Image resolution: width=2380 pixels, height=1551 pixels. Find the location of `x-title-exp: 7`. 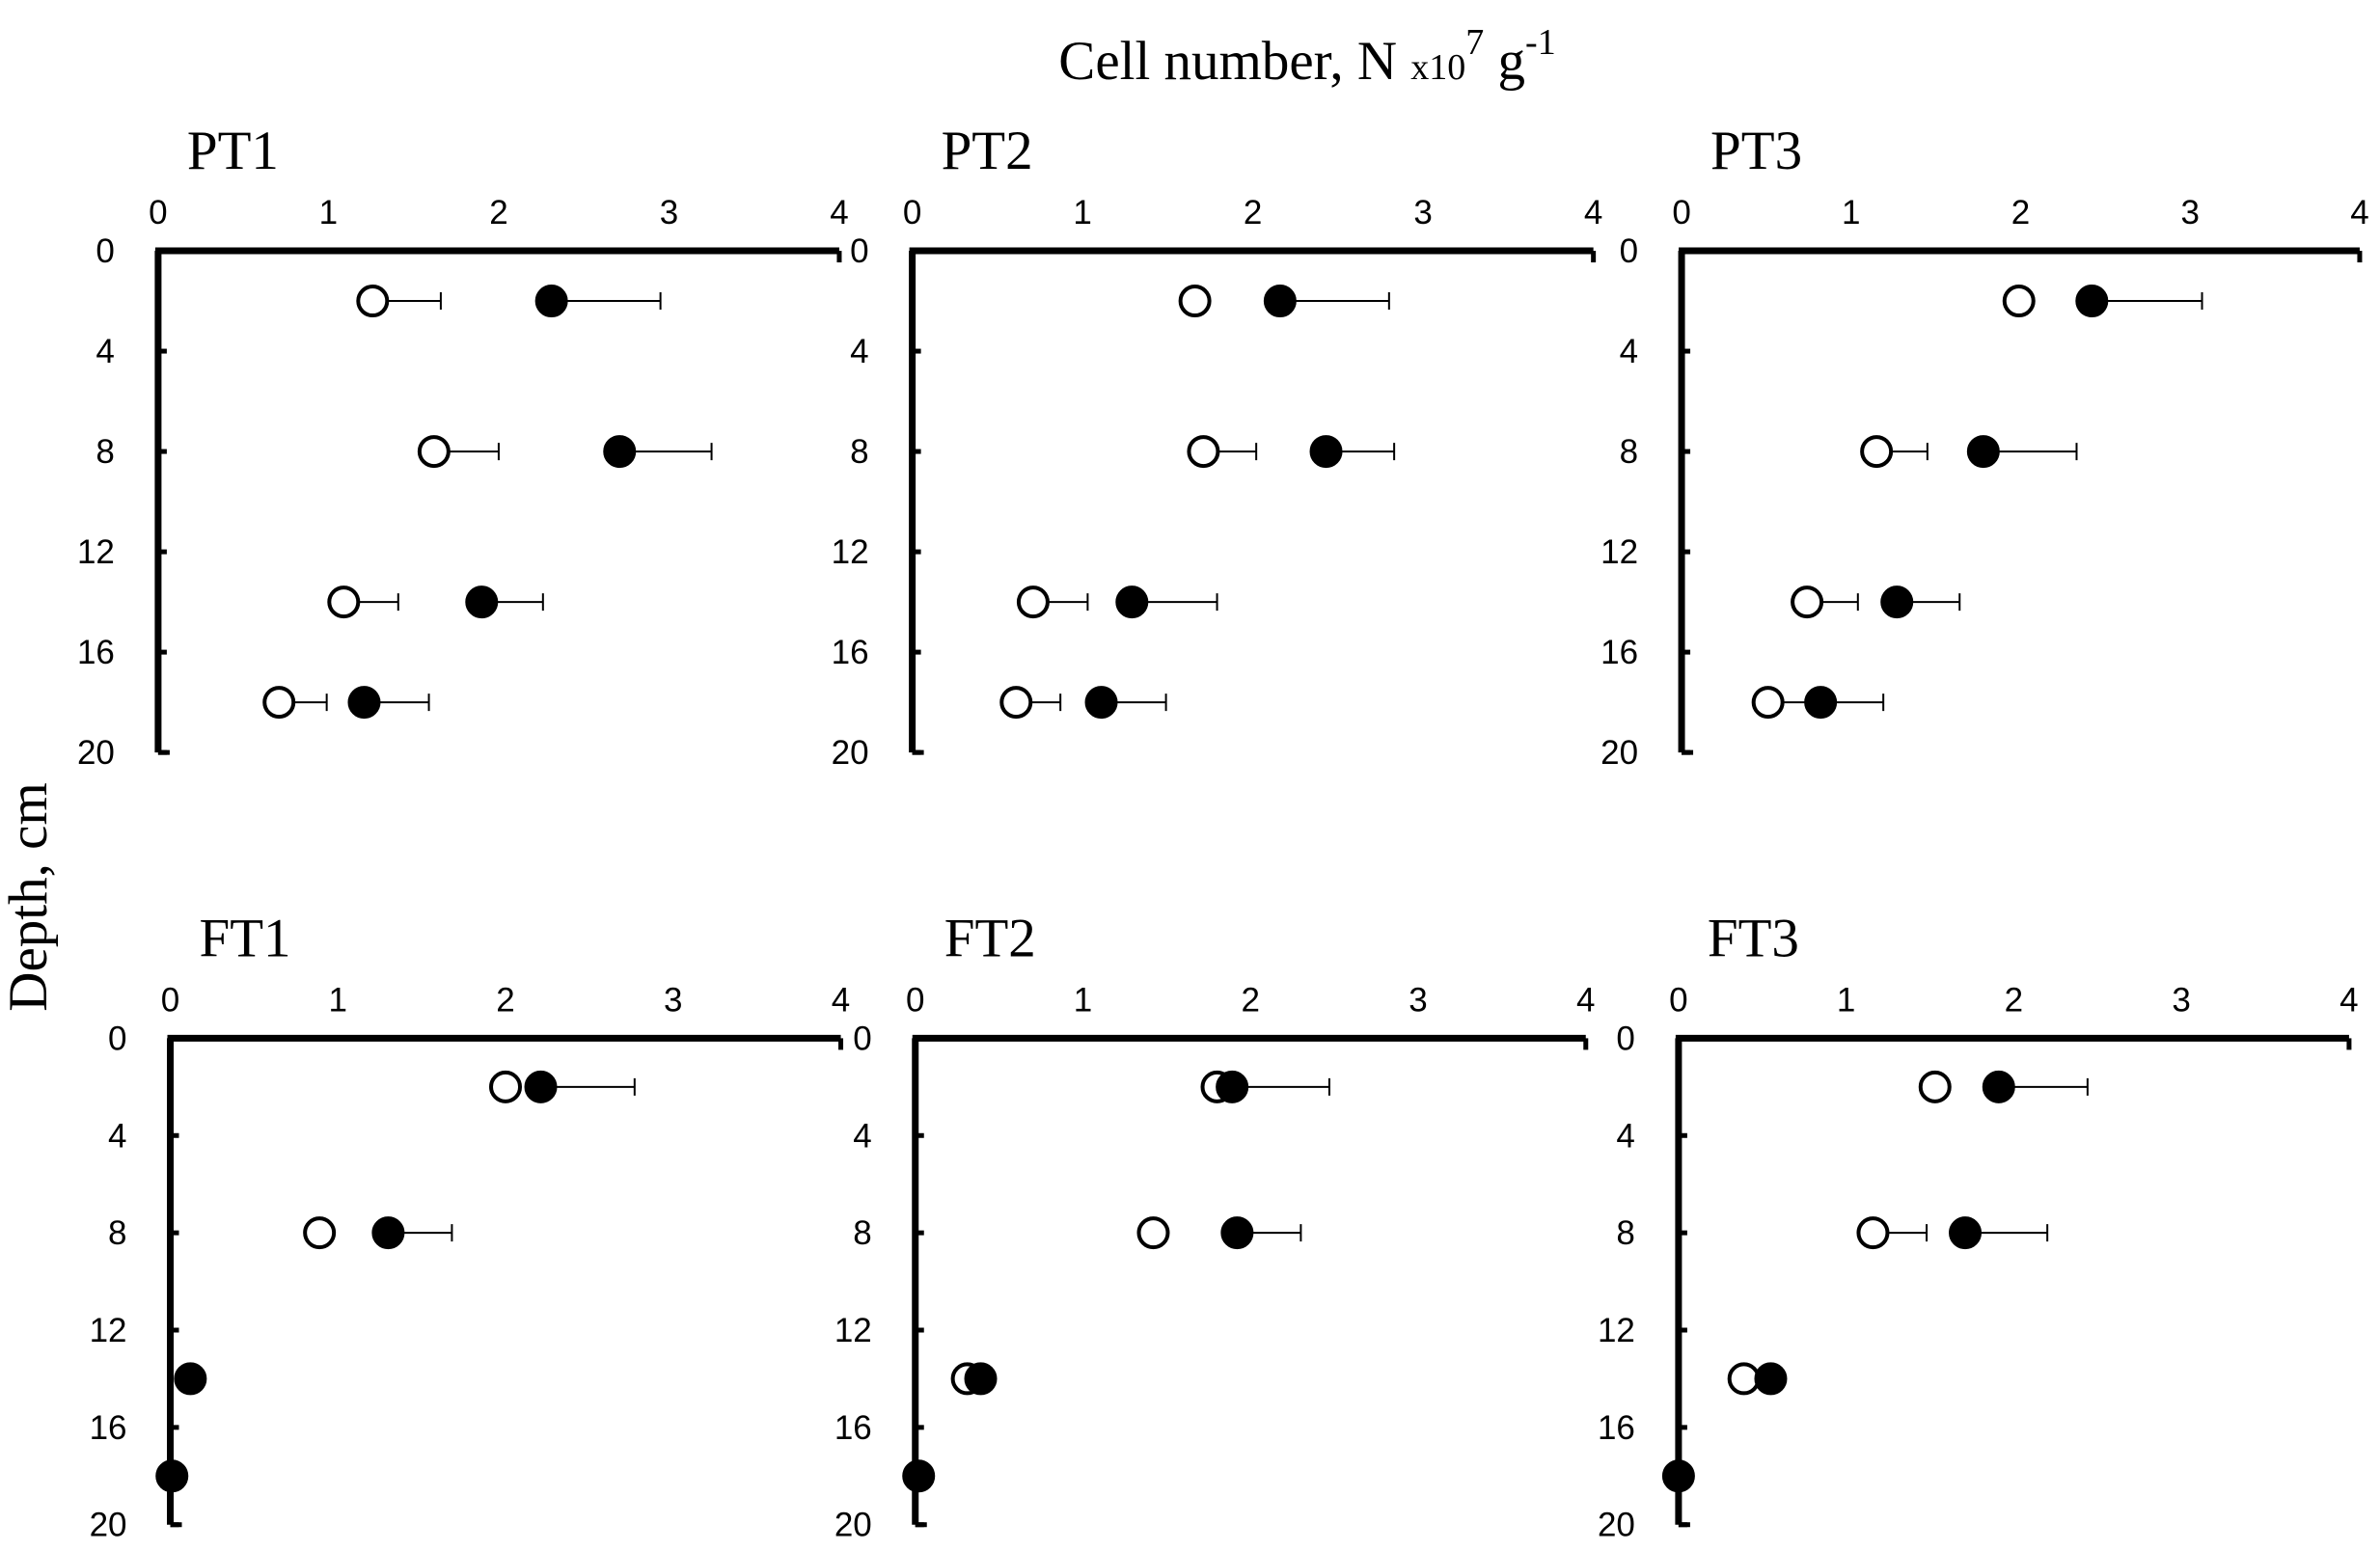

x-title-exp: 7 is located at coordinates (1474, 43).